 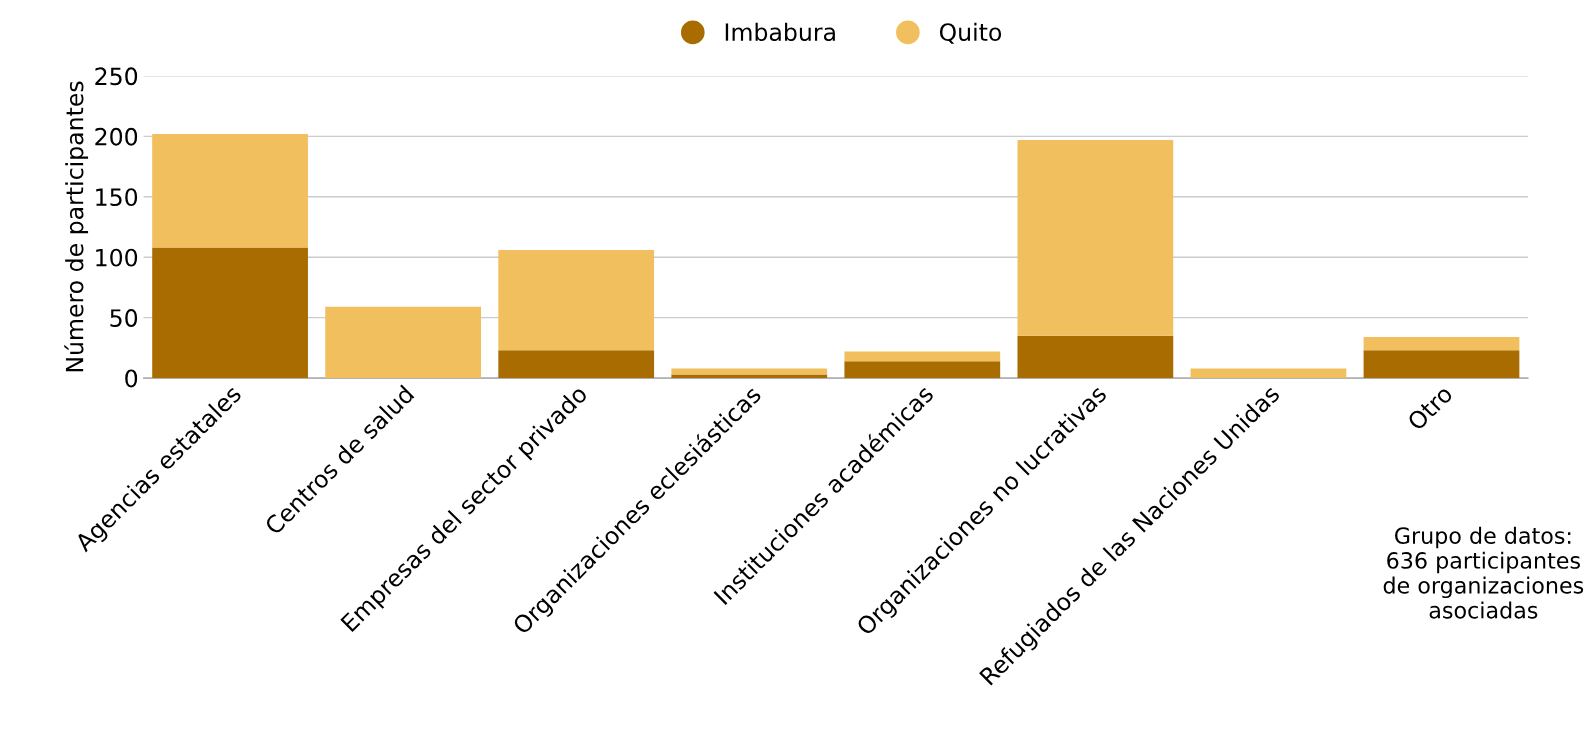 What do you see at coordinates (117, 257) in the screenshot?
I see `y-tick-label: 100` at bounding box center [117, 257].